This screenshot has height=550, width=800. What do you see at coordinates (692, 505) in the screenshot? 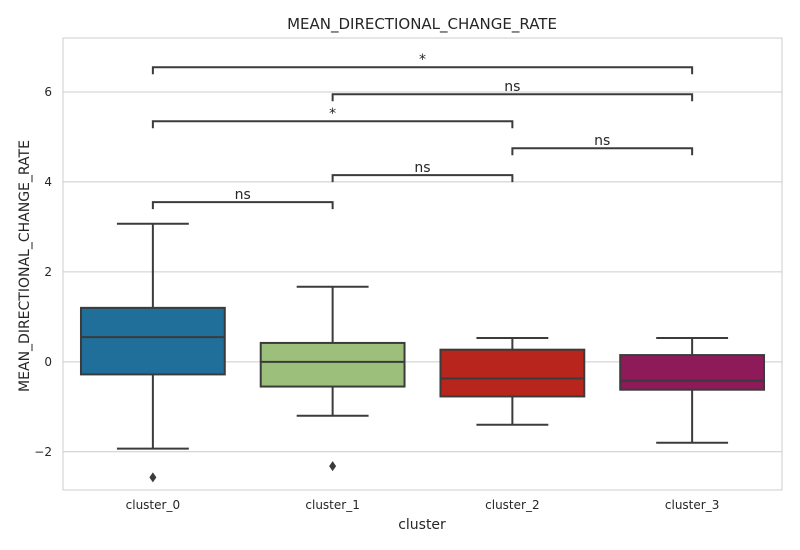
I see `x-tick-label: cluster_3` at bounding box center [692, 505].